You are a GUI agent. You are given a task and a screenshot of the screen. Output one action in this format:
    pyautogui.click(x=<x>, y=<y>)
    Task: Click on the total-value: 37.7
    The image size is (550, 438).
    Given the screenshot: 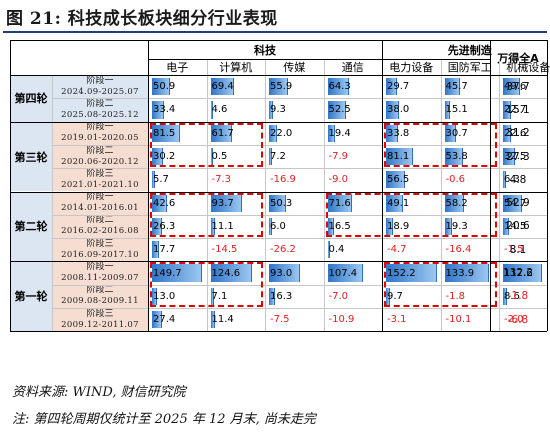 What is the action you would take?
    pyautogui.click(x=518, y=86)
    